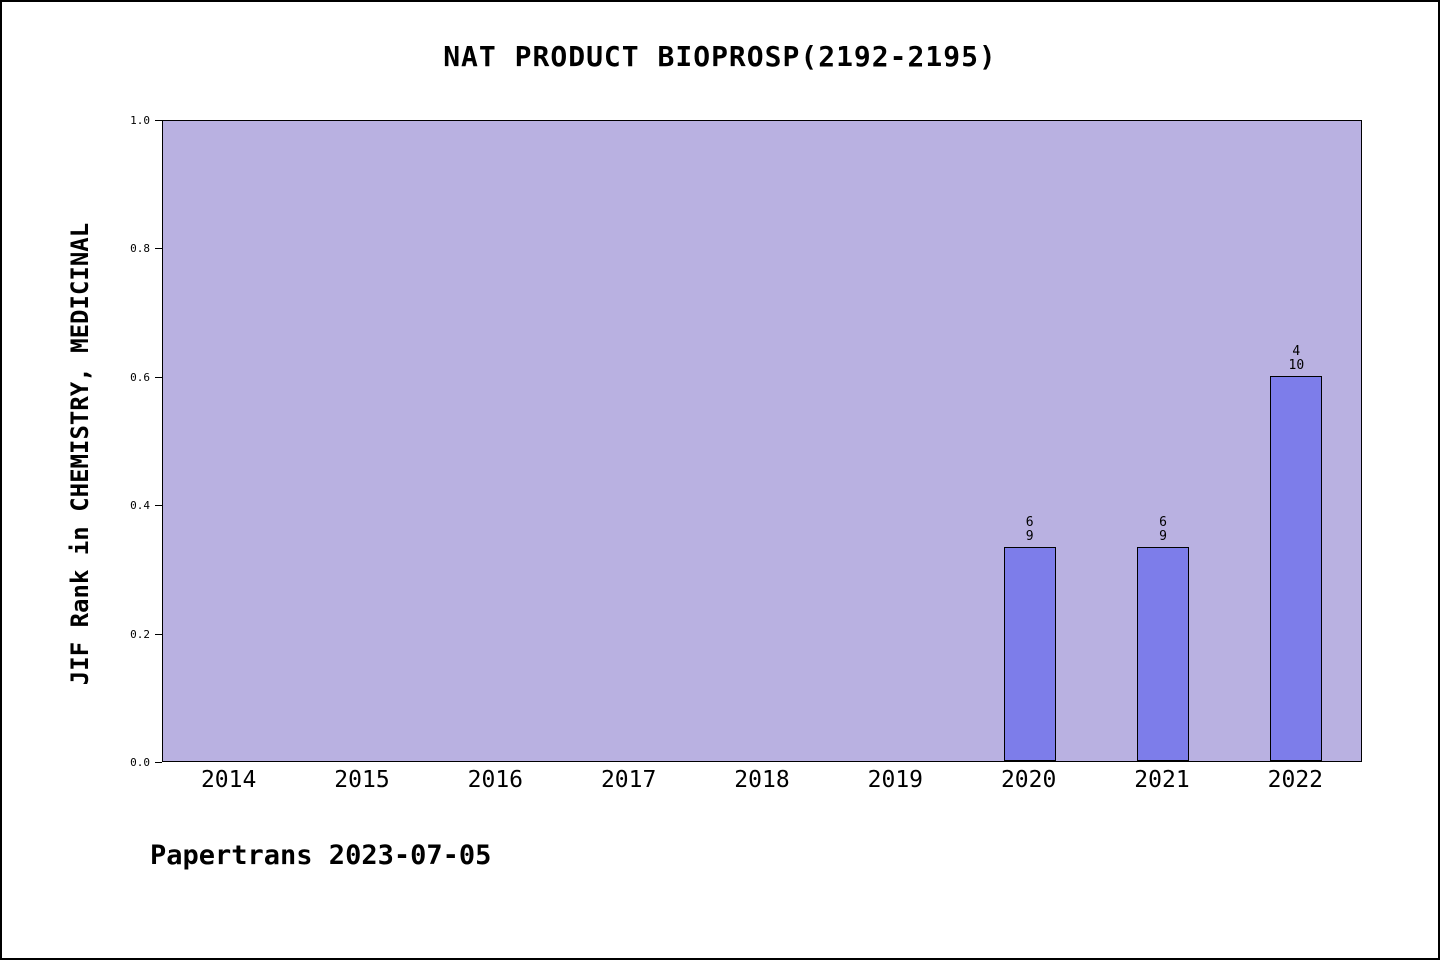 This screenshot has width=1440, height=960. Describe the element at coordinates (140, 762) in the screenshot. I see `y-tick-label: 0.0` at that location.